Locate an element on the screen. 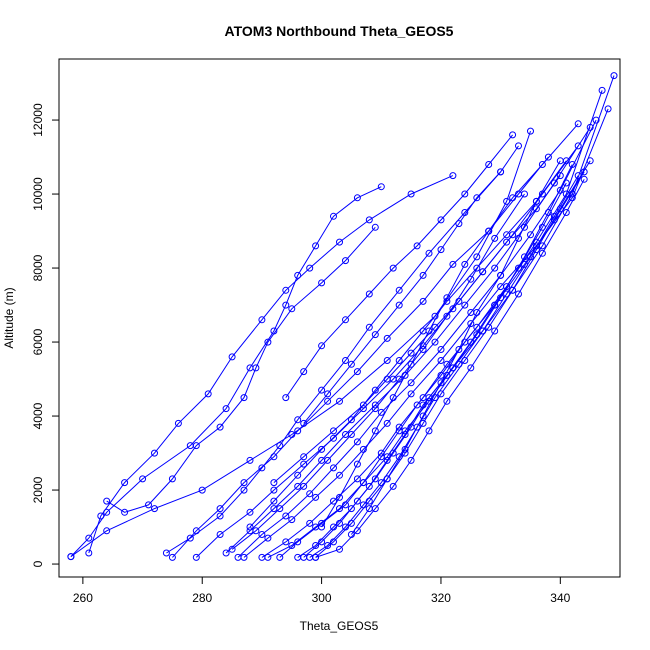 Image resolution: width=650 pixels, height=650 pixels. x-tick-label: 340 is located at coordinates (560, 598).